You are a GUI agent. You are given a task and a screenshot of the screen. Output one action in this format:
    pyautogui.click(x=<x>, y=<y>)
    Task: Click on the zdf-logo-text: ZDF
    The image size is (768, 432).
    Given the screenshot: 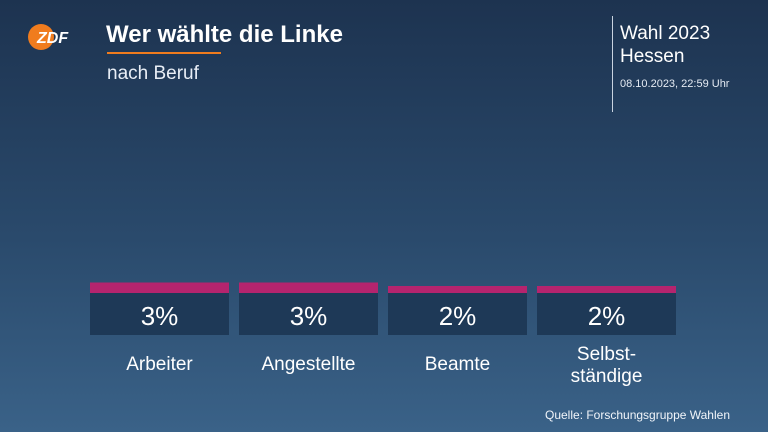 What is the action you would take?
    pyautogui.click(x=52, y=38)
    